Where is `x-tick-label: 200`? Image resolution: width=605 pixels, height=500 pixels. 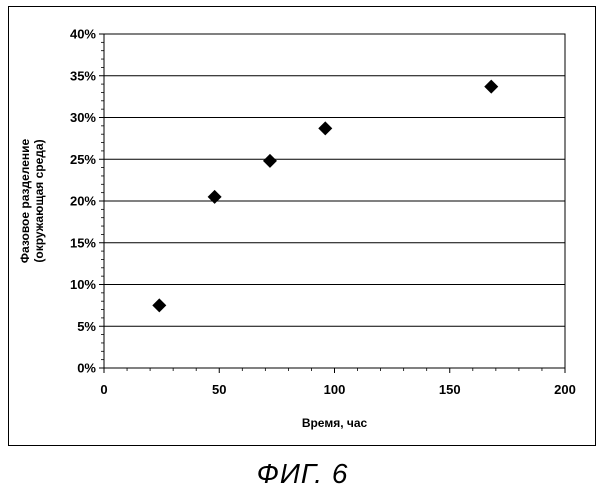 x-tick-label: 200 is located at coordinates (565, 389).